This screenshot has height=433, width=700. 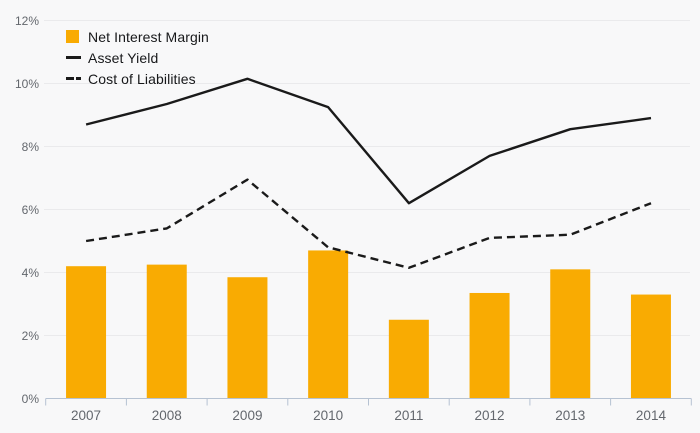 What do you see at coordinates (570, 415) in the screenshot?
I see `x-axis-label: 2013` at bounding box center [570, 415].